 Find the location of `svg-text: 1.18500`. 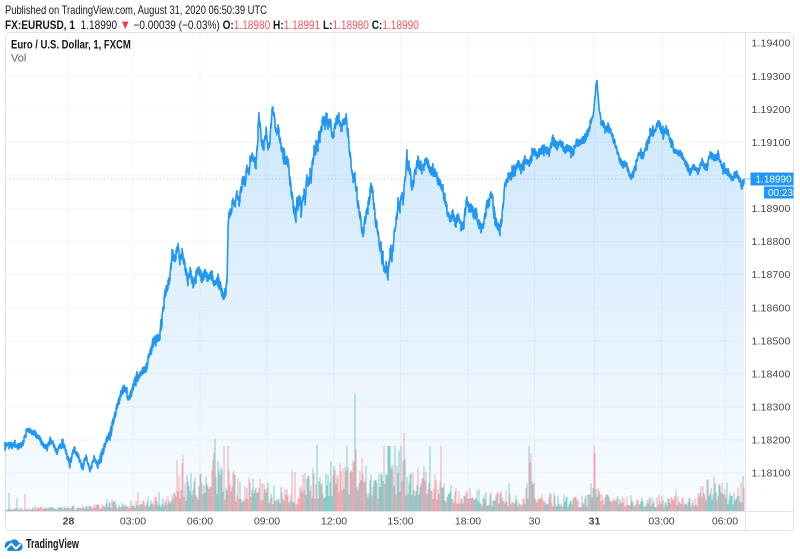

svg-text: 1.18500 is located at coordinates (771, 341).